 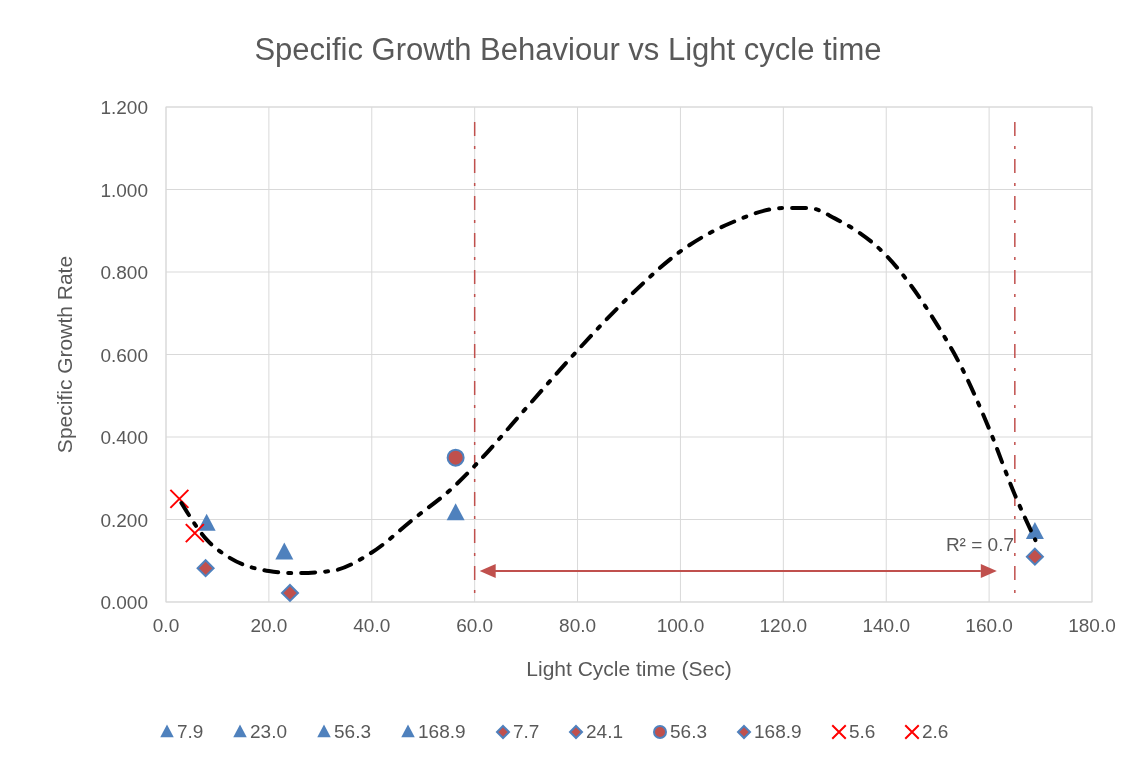 I want to click on chart-title: Specific Growth Behaviour vs Light cycle time, so click(x=568, y=49).